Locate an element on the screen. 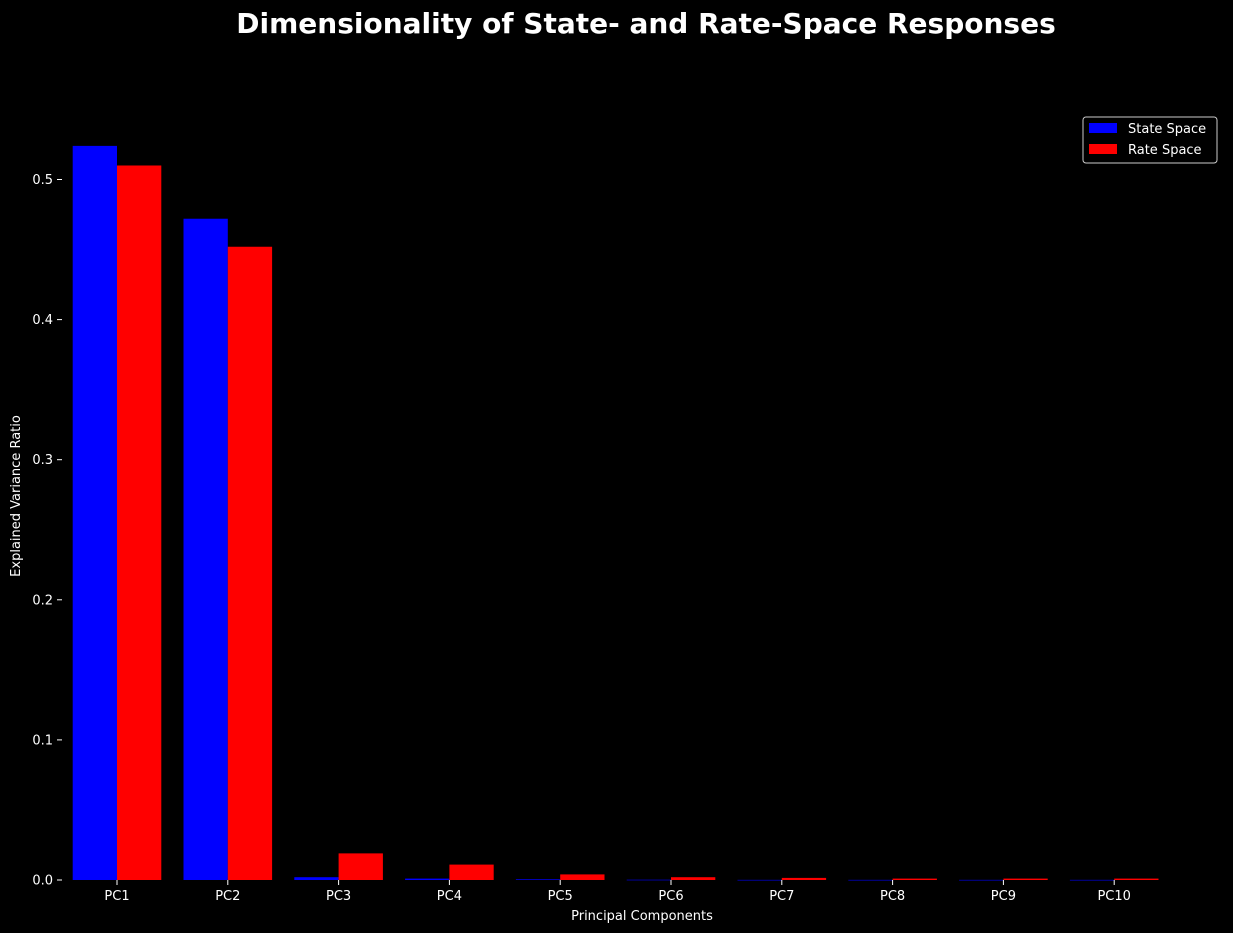 This screenshot has width=1233, height=933. bar-state-space-pc4 is located at coordinates (427, 879).